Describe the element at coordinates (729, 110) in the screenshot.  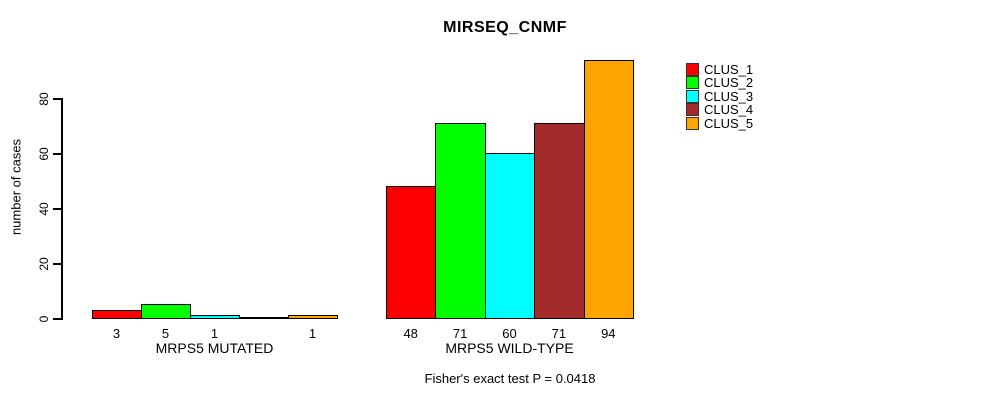
I see `legend-item-label: CLUS_4` at that location.